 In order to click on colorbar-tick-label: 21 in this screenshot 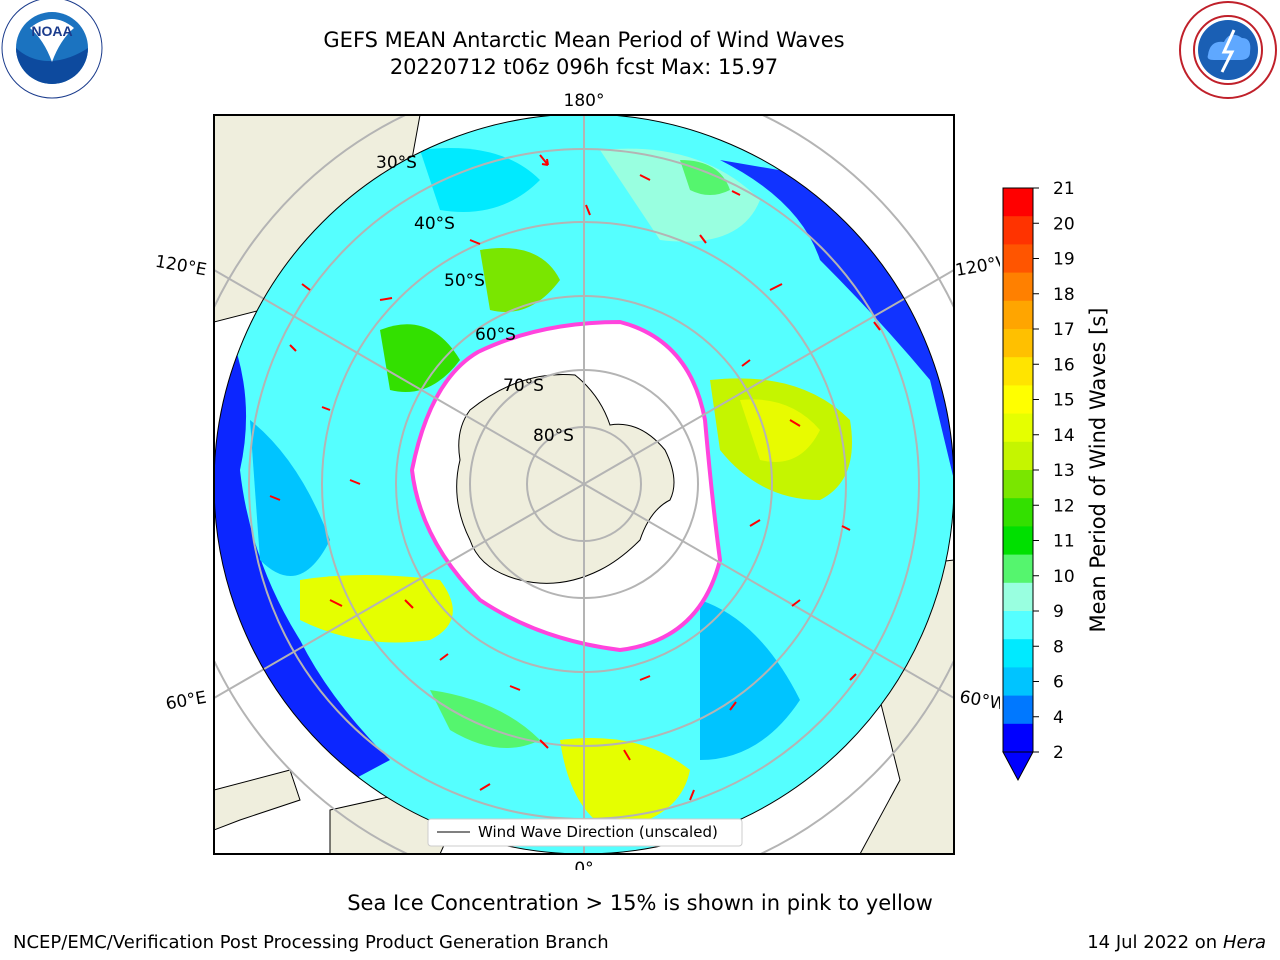, I will do `click(1064, 189)`.